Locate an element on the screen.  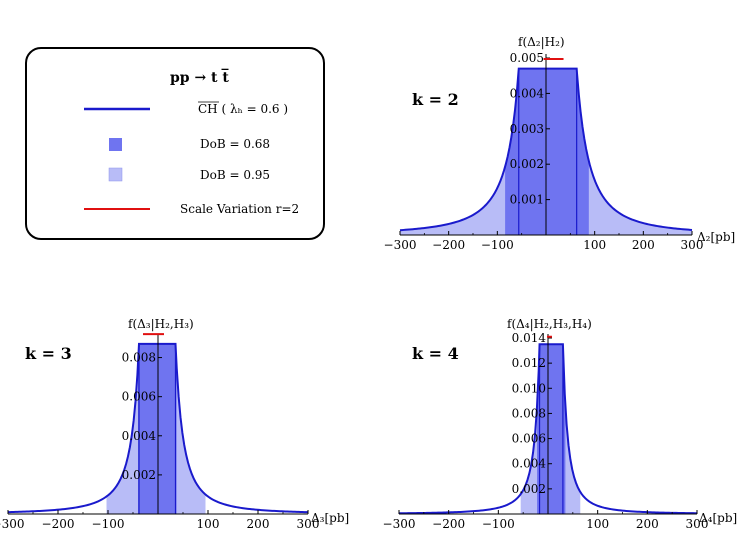
legend-title: pp → t t̅ is located at coordinates (199, 76).